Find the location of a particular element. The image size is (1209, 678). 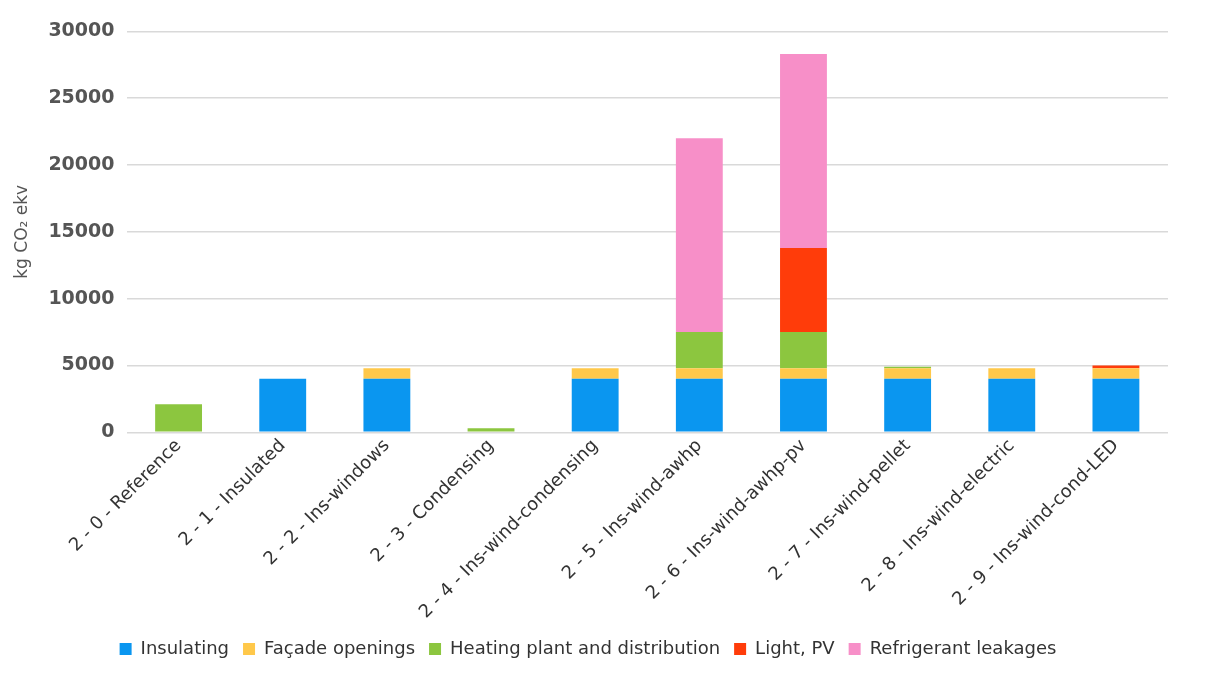

legend-label: Refrigerant leakages is located at coordinates (963, 647).